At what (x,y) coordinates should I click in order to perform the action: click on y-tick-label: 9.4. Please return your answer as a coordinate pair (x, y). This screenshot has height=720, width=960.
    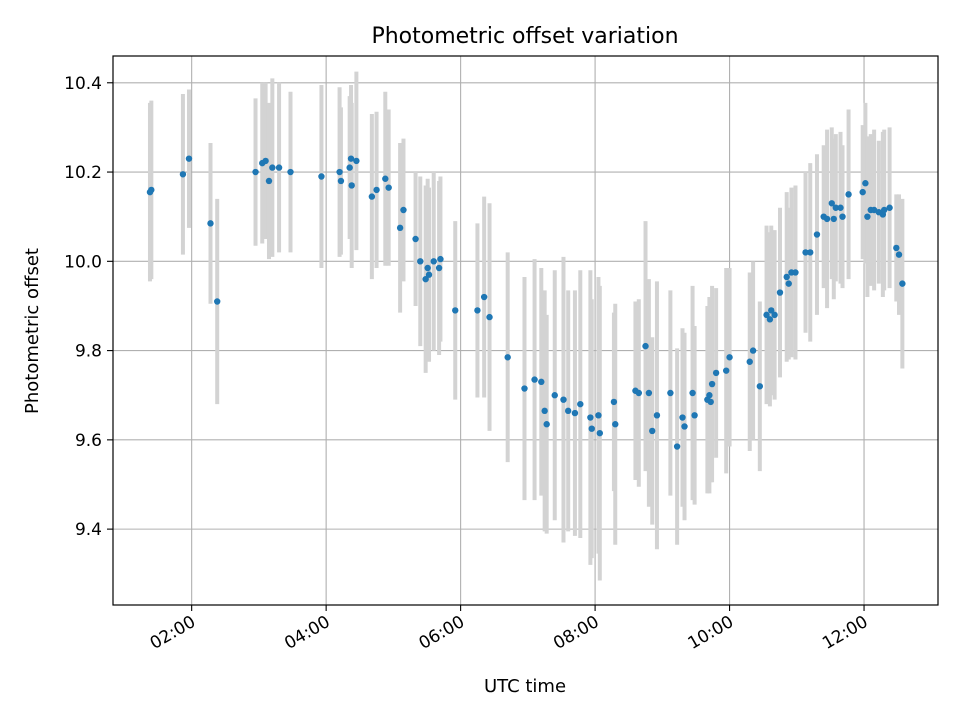
    Looking at the image, I should click on (88, 530).